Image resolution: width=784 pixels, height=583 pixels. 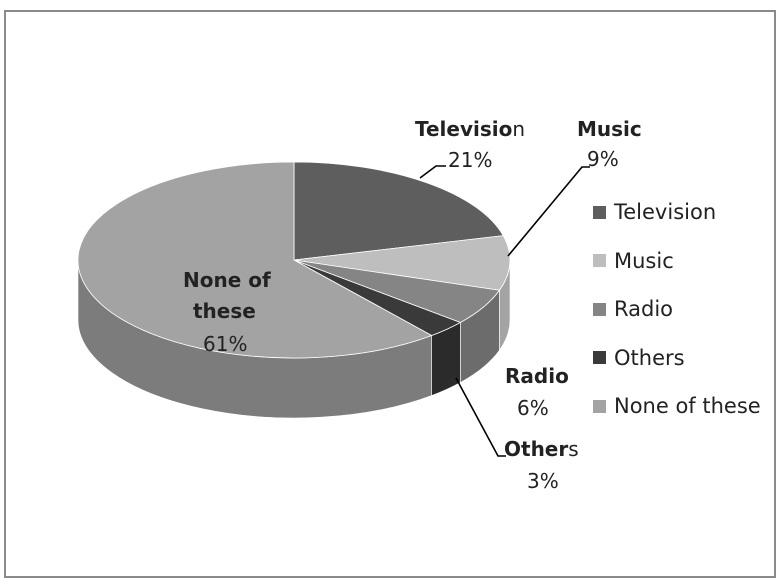 I want to click on legend-item-music: Music, so click(x=677, y=261).